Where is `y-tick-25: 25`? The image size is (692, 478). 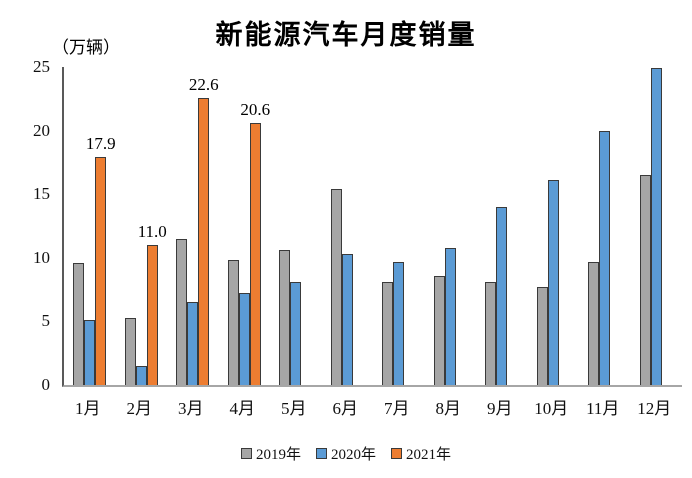
y-tick-25: 25 is located at coordinates (41, 66).